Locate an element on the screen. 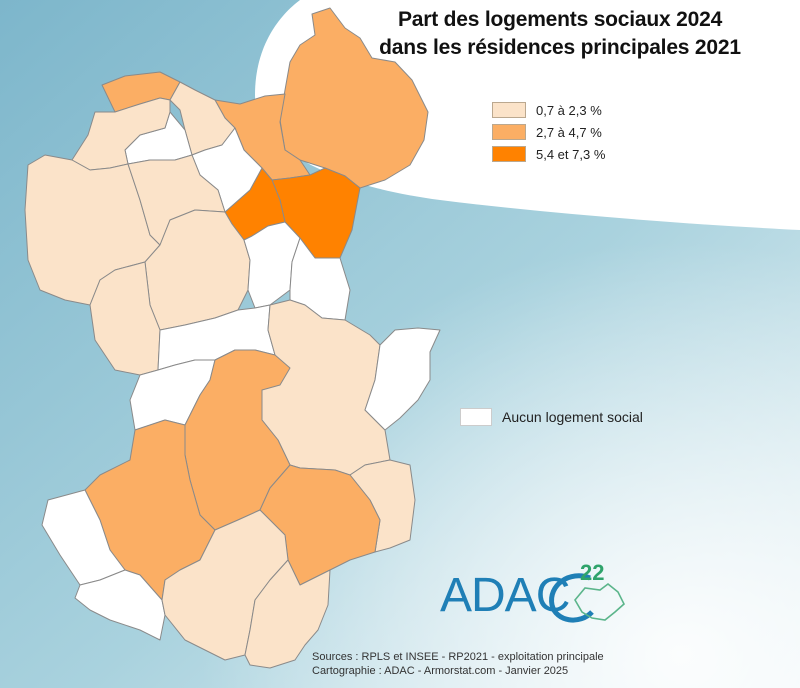  legend-label: Aucun logement social is located at coordinates (572, 417).